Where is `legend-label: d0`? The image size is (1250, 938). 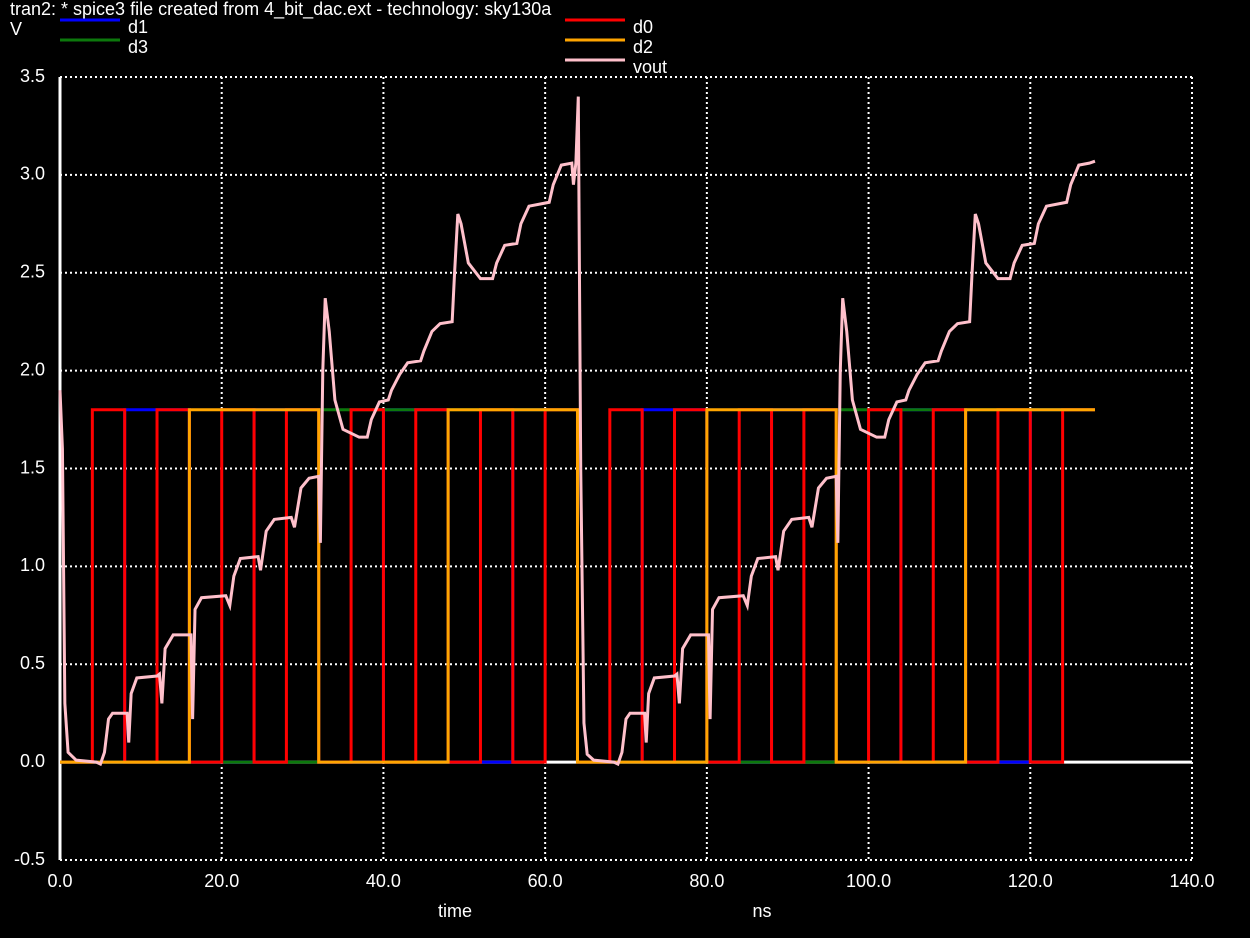 legend-label: d0 is located at coordinates (643, 27).